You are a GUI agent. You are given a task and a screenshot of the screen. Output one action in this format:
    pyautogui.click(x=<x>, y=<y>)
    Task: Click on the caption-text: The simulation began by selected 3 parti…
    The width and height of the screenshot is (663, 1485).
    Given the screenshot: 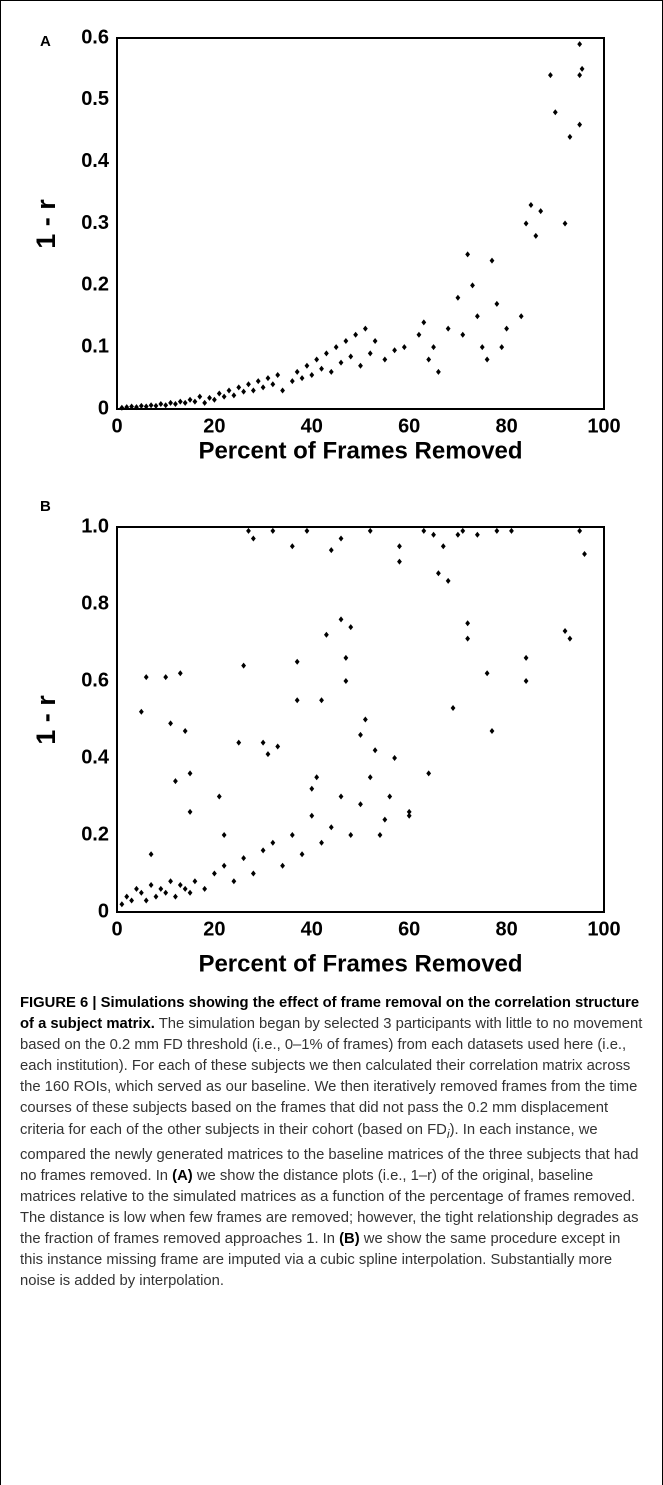 What is the action you would take?
    pyautogui.click(x=331, y=1077)
    